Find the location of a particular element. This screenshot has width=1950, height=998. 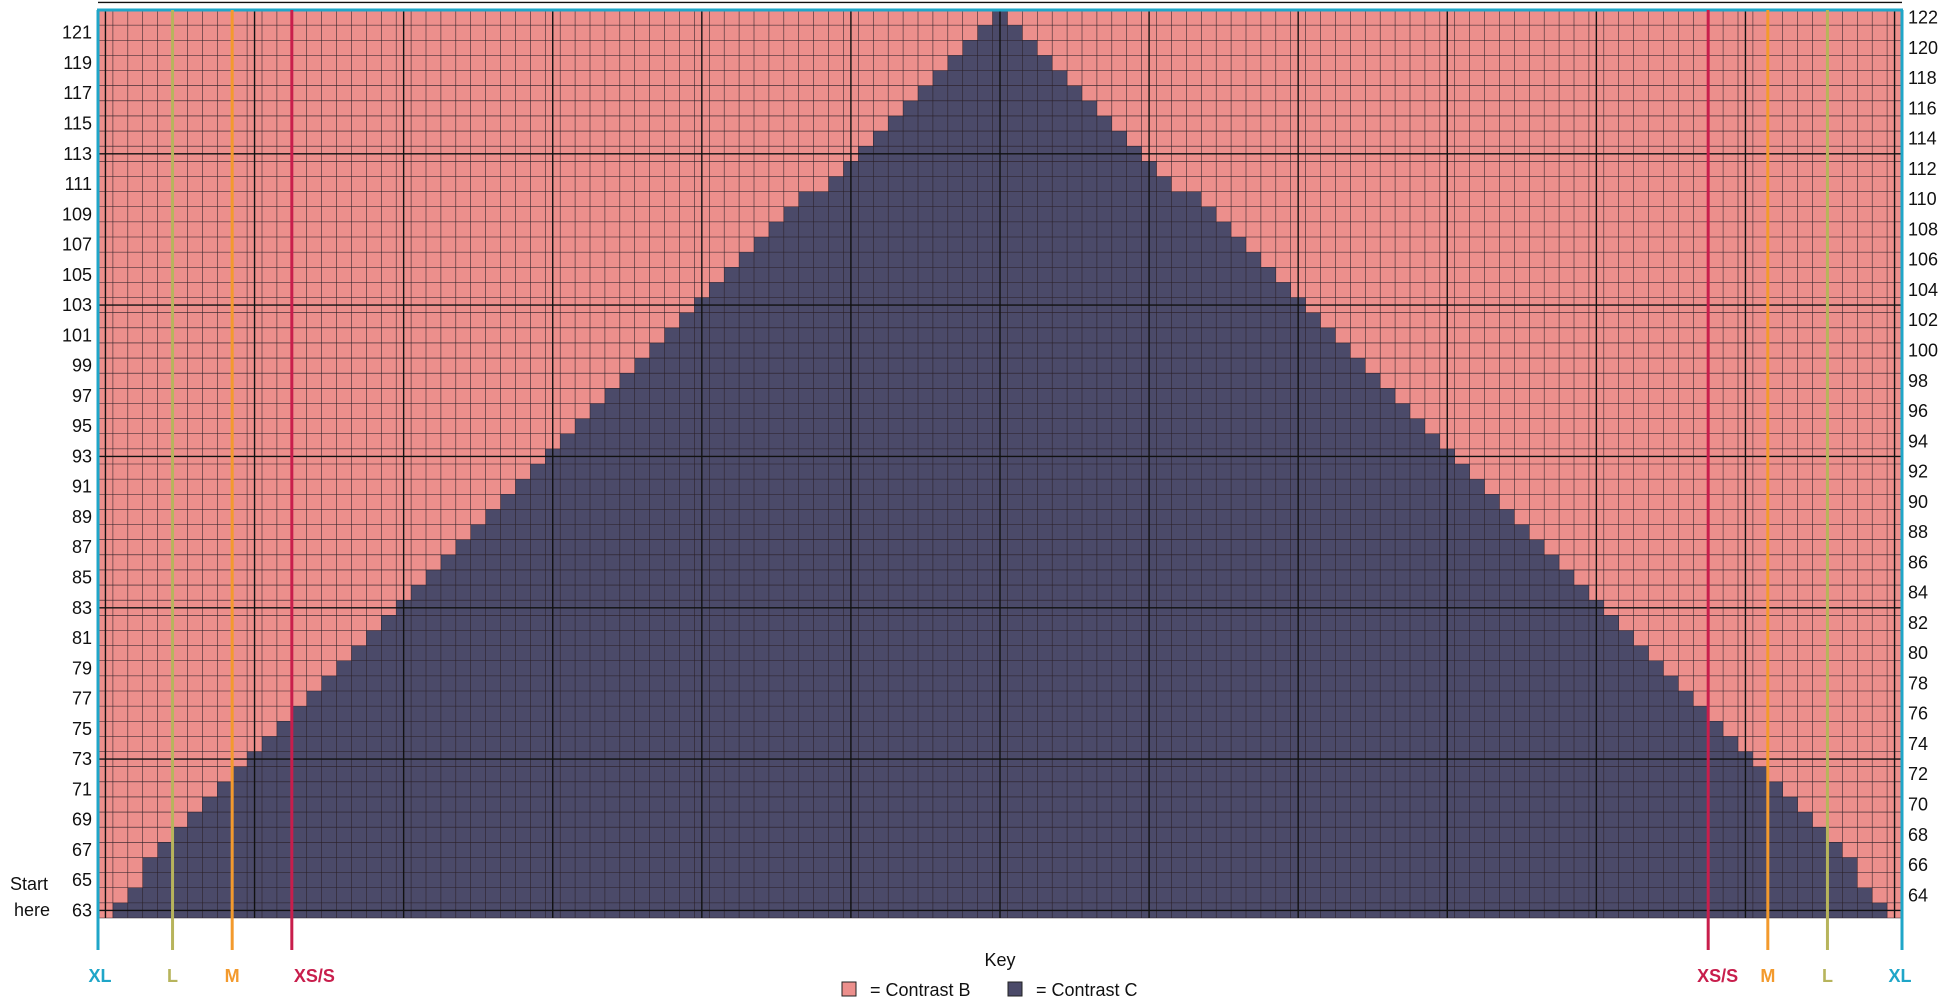

row-label-108: 108 is located at coordinates (1923, 229).